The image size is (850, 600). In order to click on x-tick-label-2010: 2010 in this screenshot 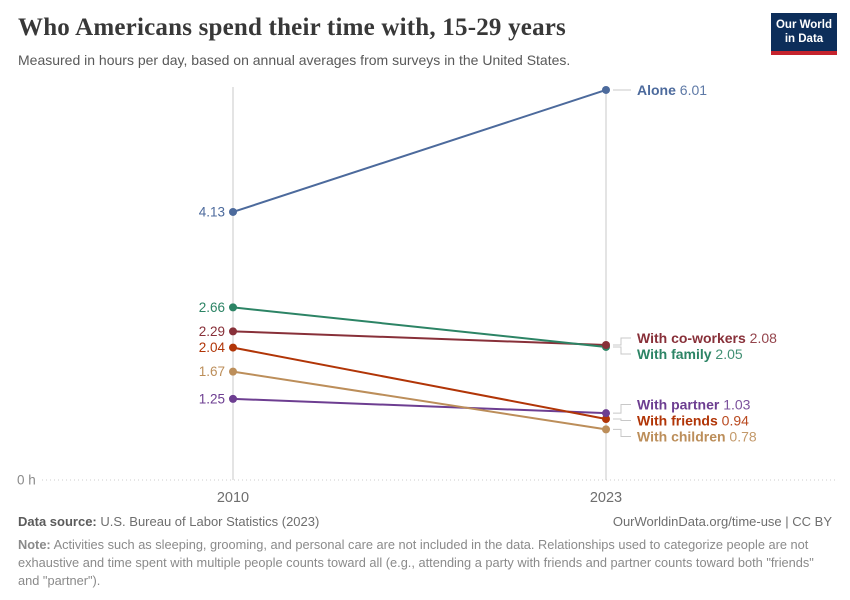, I will do `click(233, 498)`.